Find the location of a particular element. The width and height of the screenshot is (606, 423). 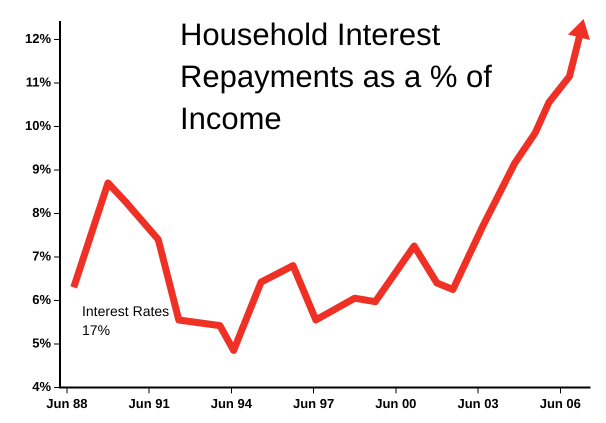

y-tick-label: 10% is located at coordinates (38, 125).